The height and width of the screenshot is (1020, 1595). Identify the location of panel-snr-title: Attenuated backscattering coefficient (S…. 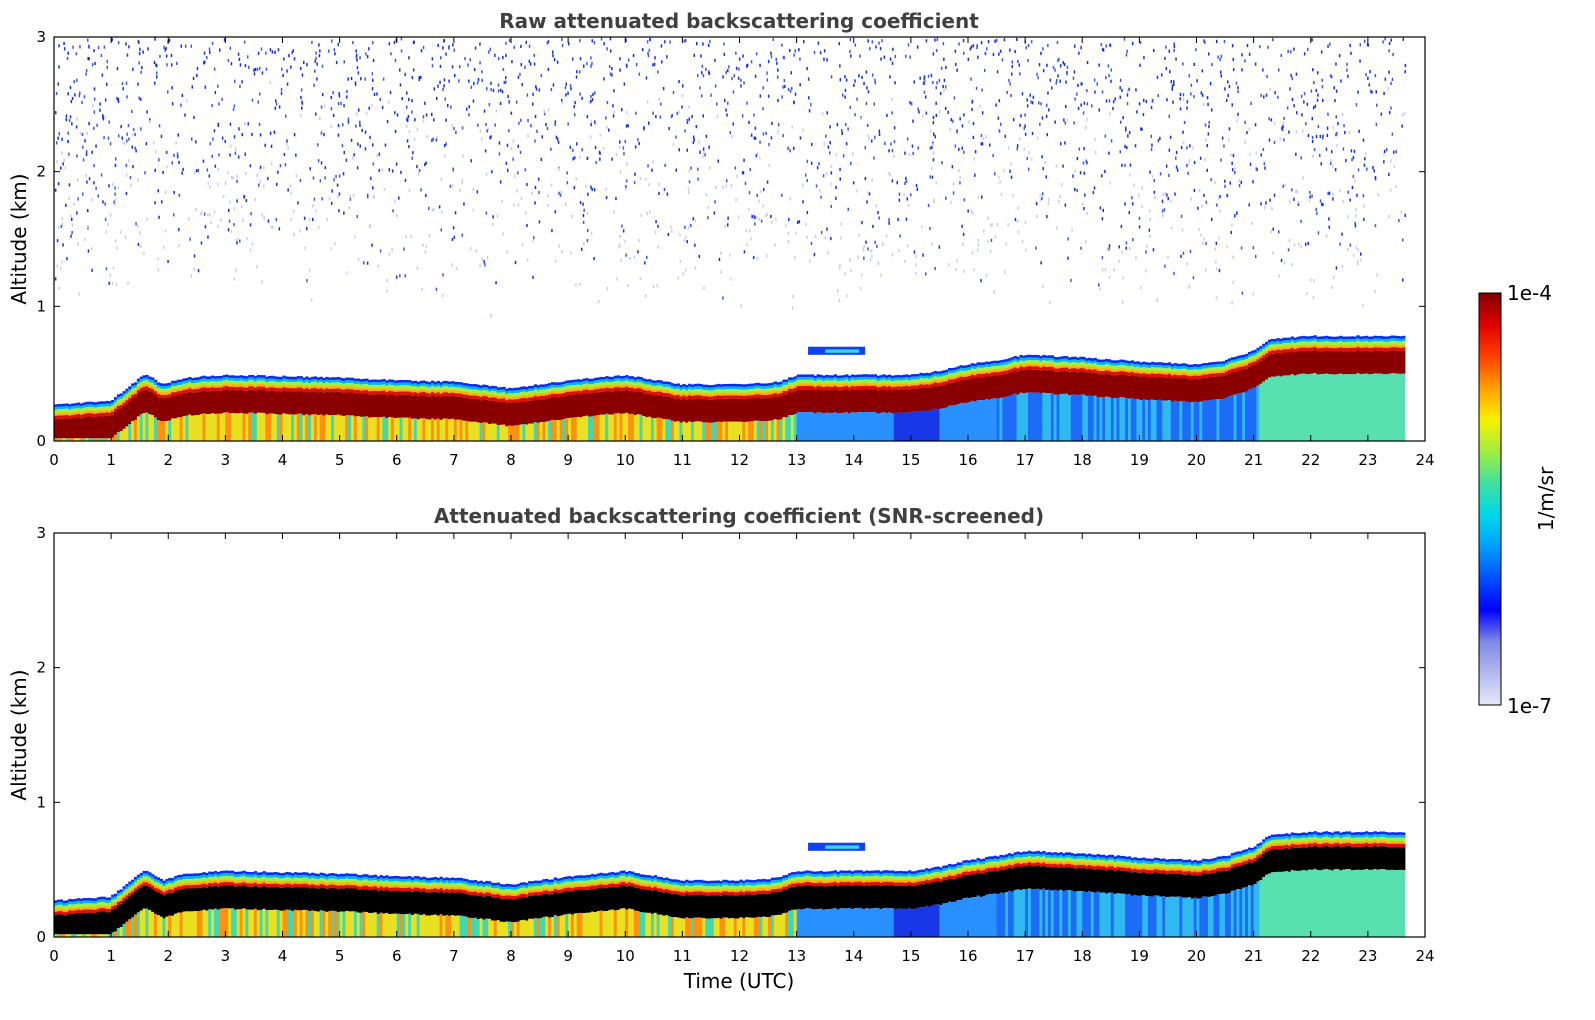
(739, 516).